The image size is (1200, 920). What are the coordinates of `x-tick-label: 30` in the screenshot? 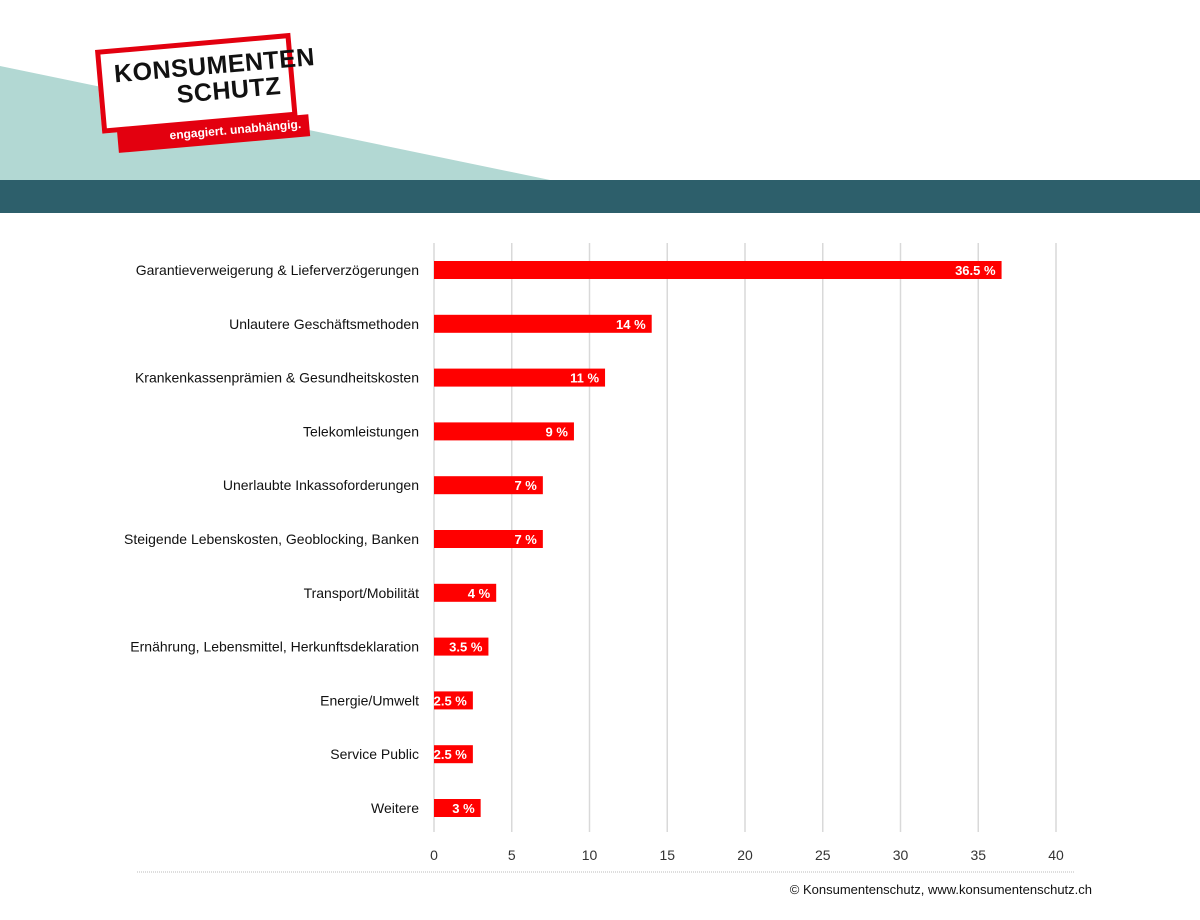 It's located at (901, 855).